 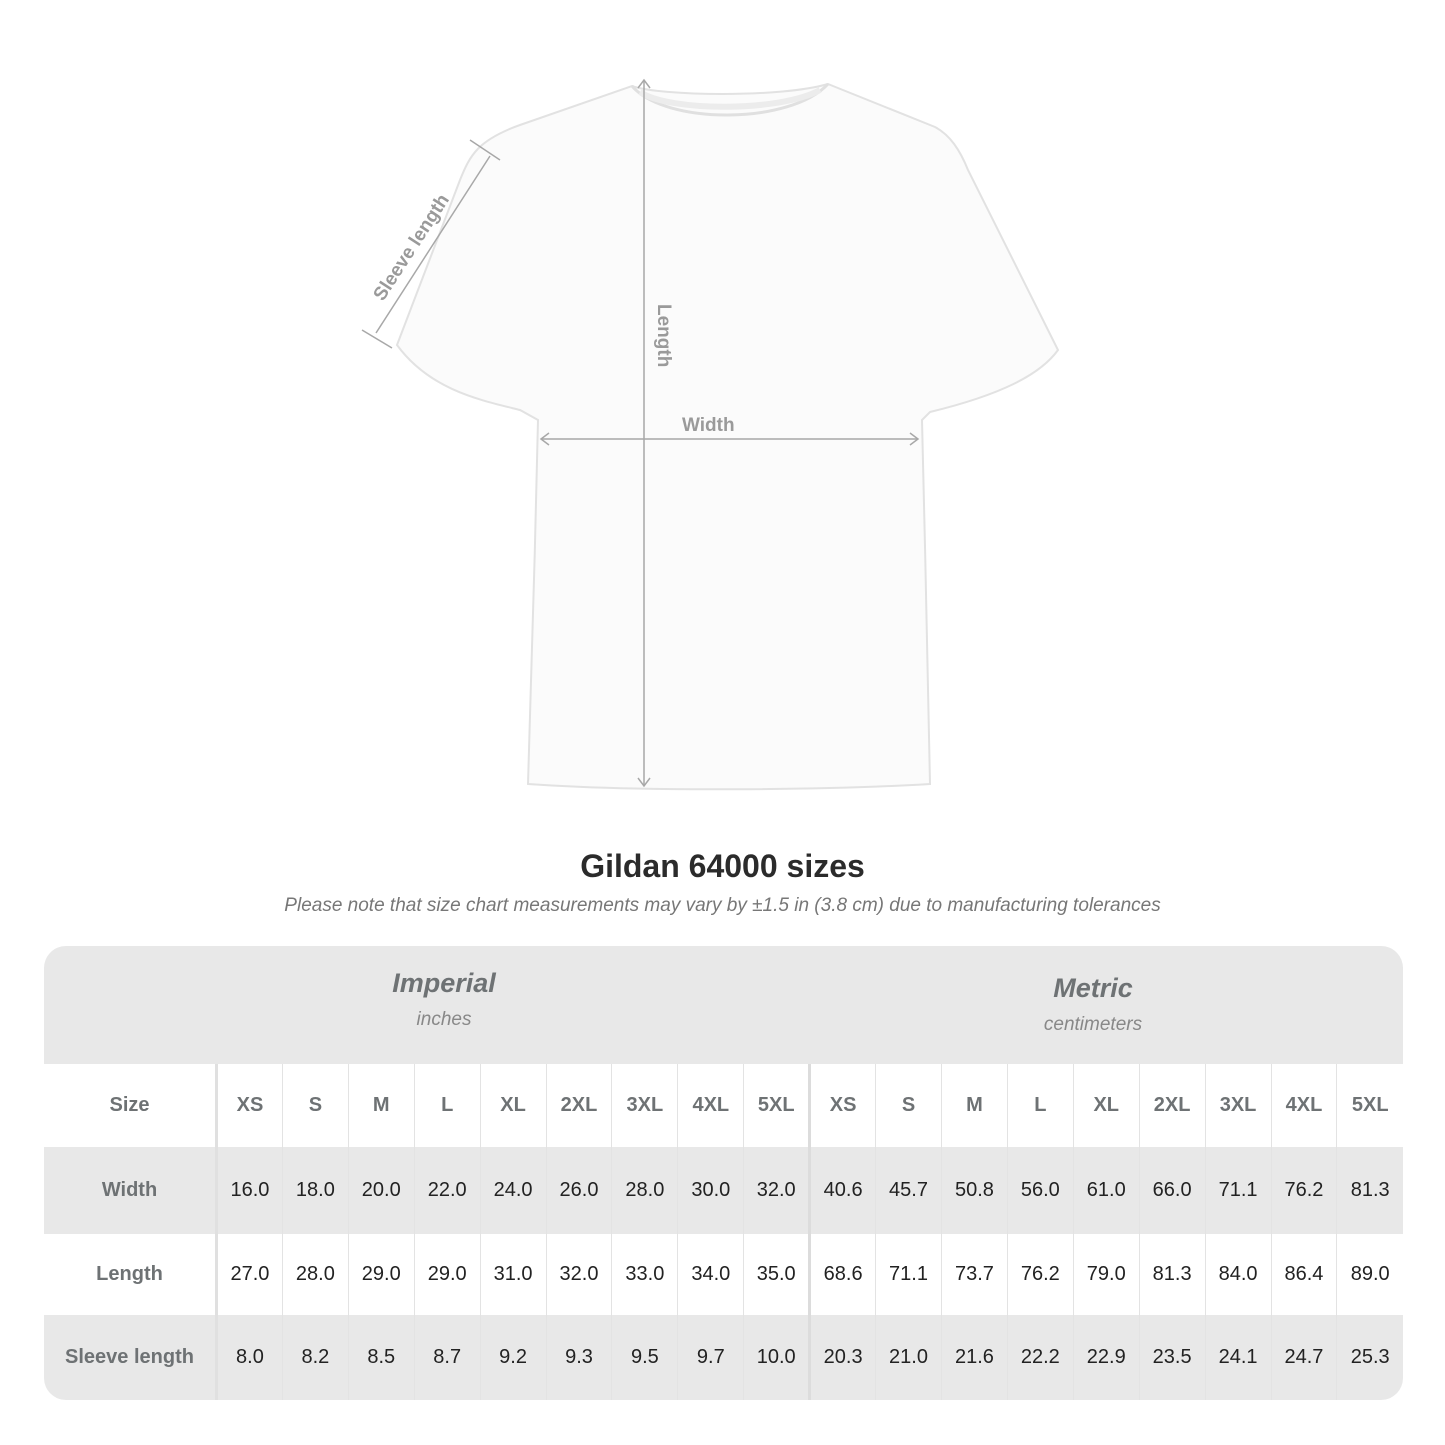 I want to click on row-label: Sleeve length, so click(x=131, y=1357).